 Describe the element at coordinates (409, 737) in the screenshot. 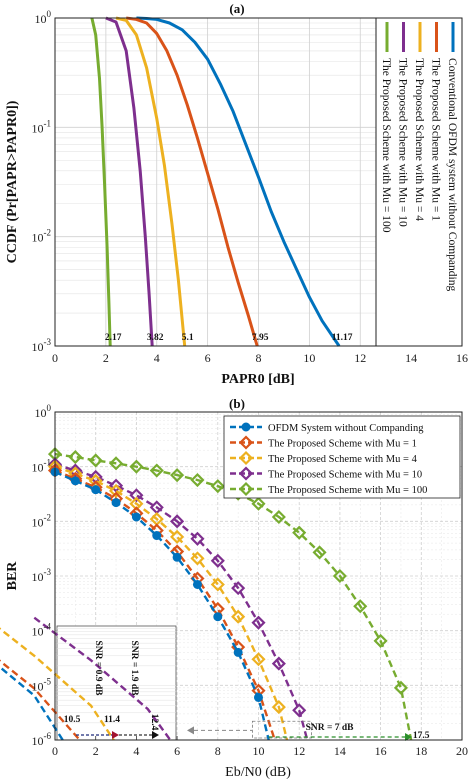

I see `snr-7db-arrow-head` at that location.